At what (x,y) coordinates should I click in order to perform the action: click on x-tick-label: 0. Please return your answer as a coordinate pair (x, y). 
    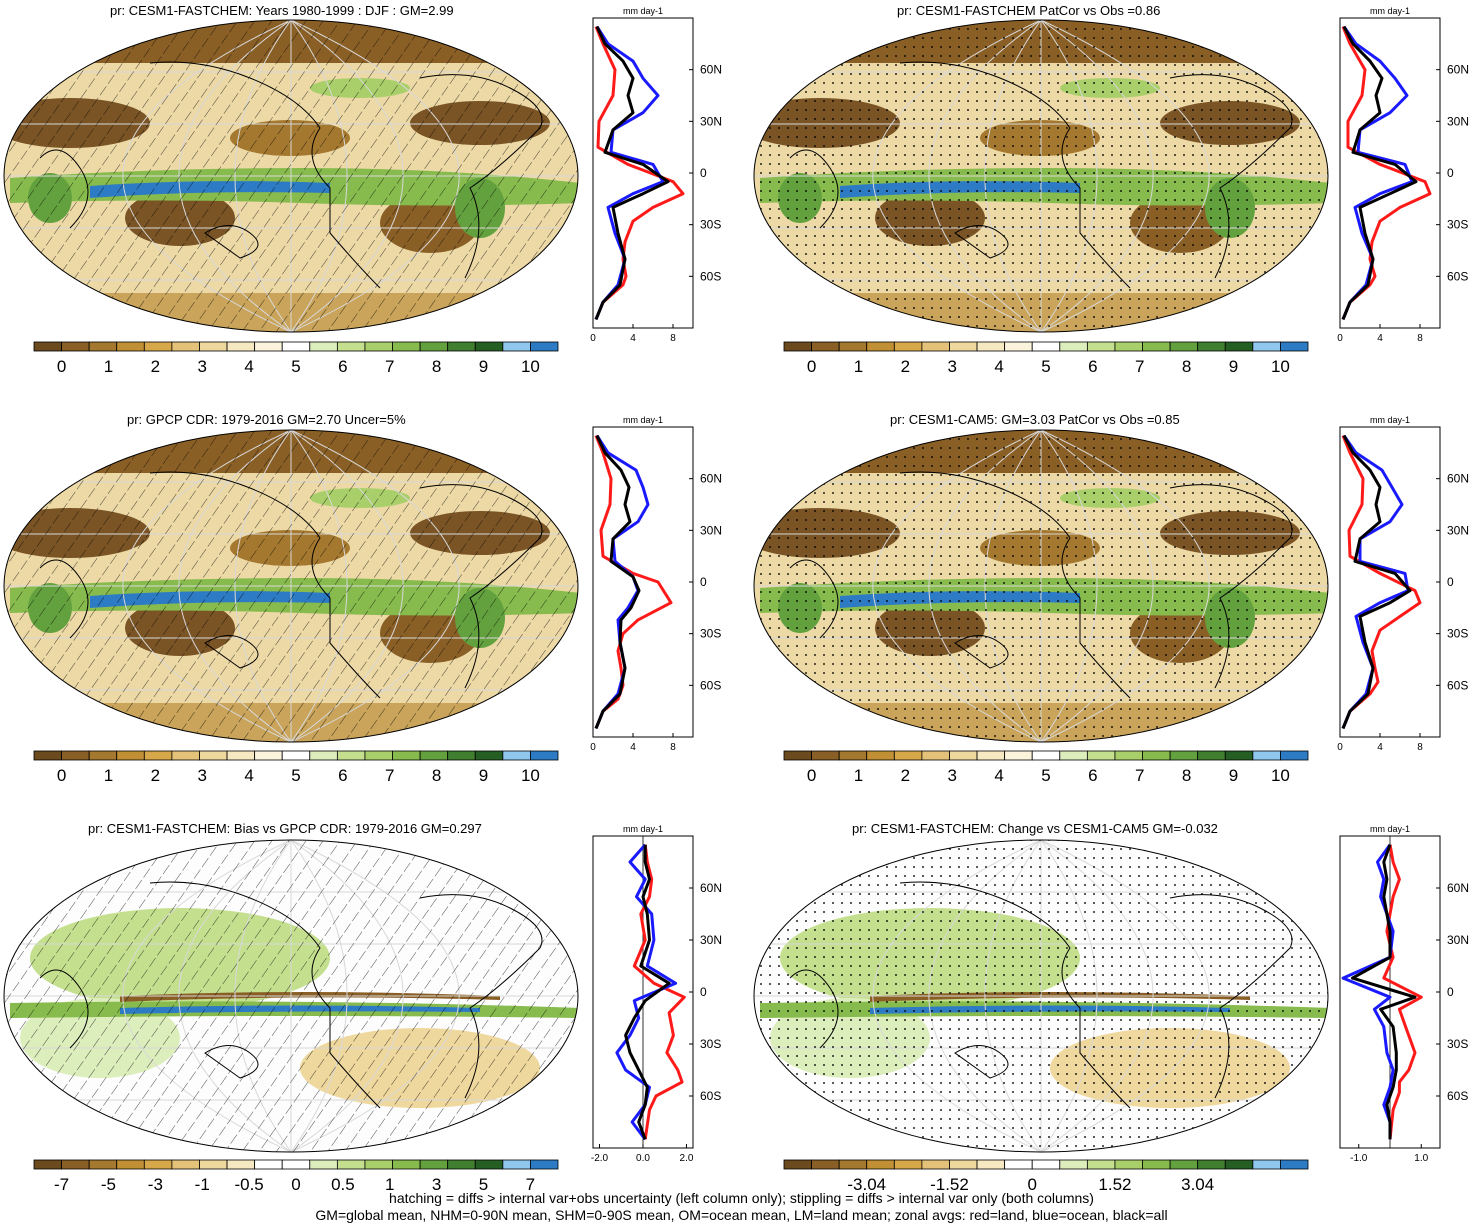
    Looking at the image, I should click on (593, 338).